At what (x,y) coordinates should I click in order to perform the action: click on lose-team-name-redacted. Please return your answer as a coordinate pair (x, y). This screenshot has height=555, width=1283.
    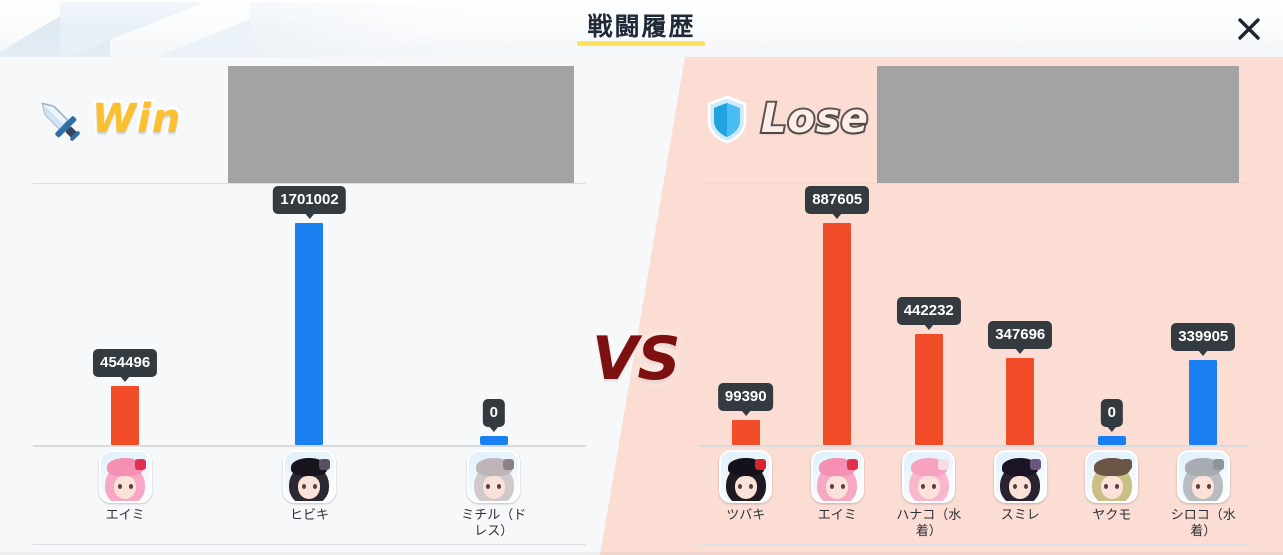
    Looking at the image, I should click on (1058, 124).